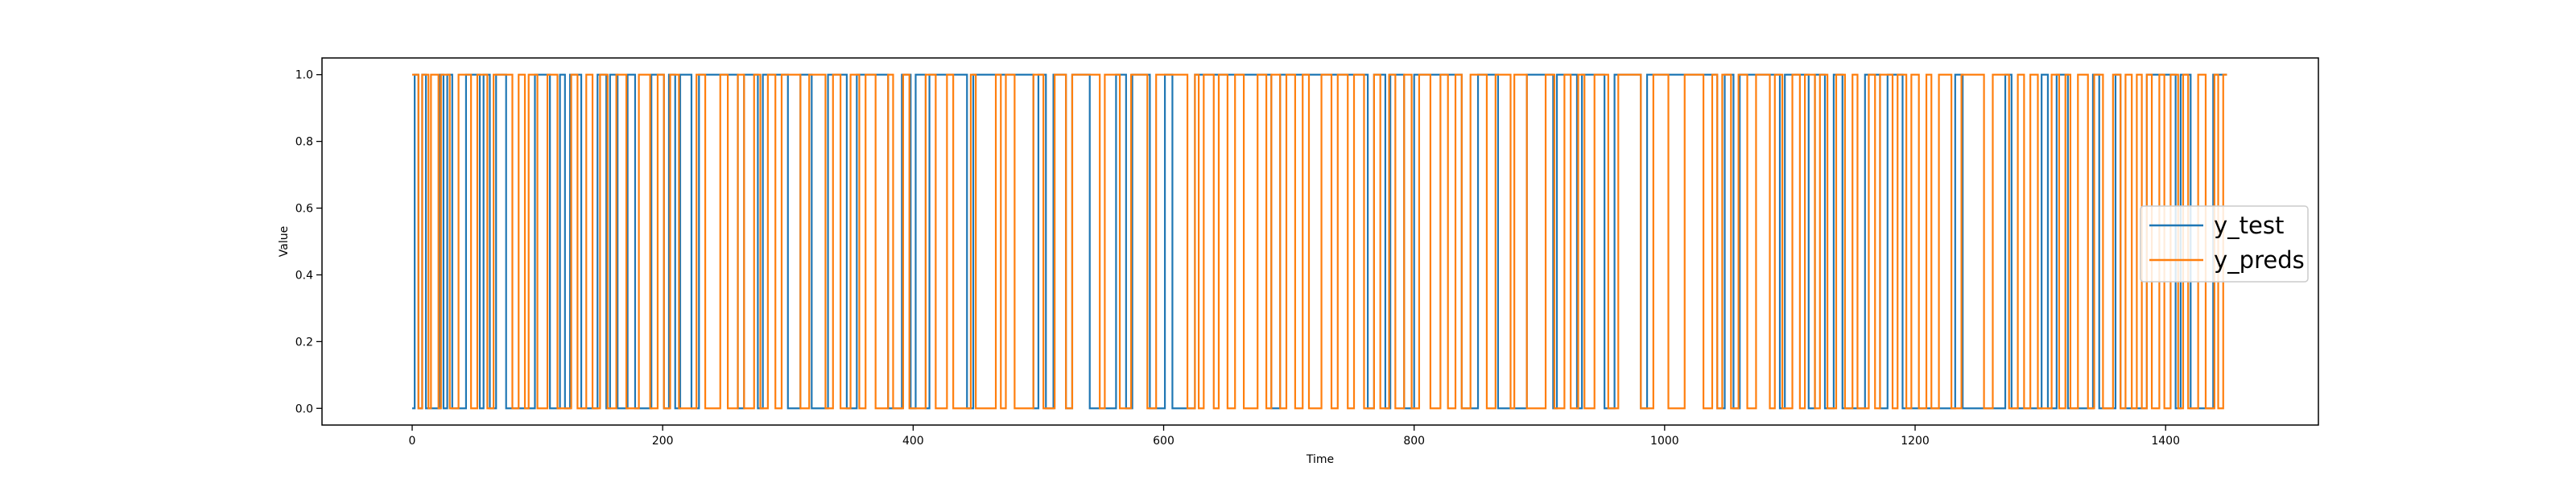  What do you see at coordinates (2165, 442) in the screenshot?
I see `x-tick-label: 1400` at bounding box center [2165, 442].